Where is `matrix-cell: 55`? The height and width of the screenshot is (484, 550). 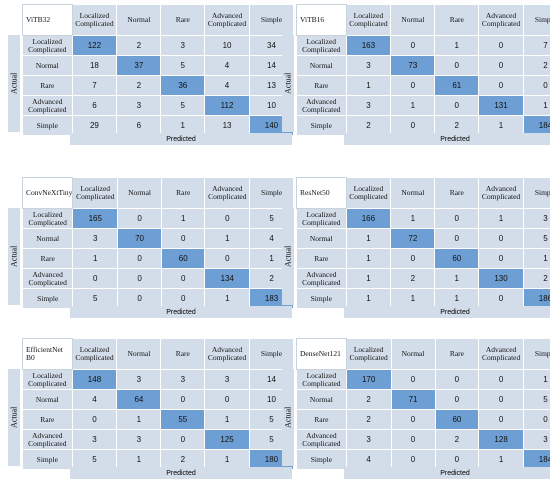 matrix-cell: 55 is located at coordinates (183, 419).